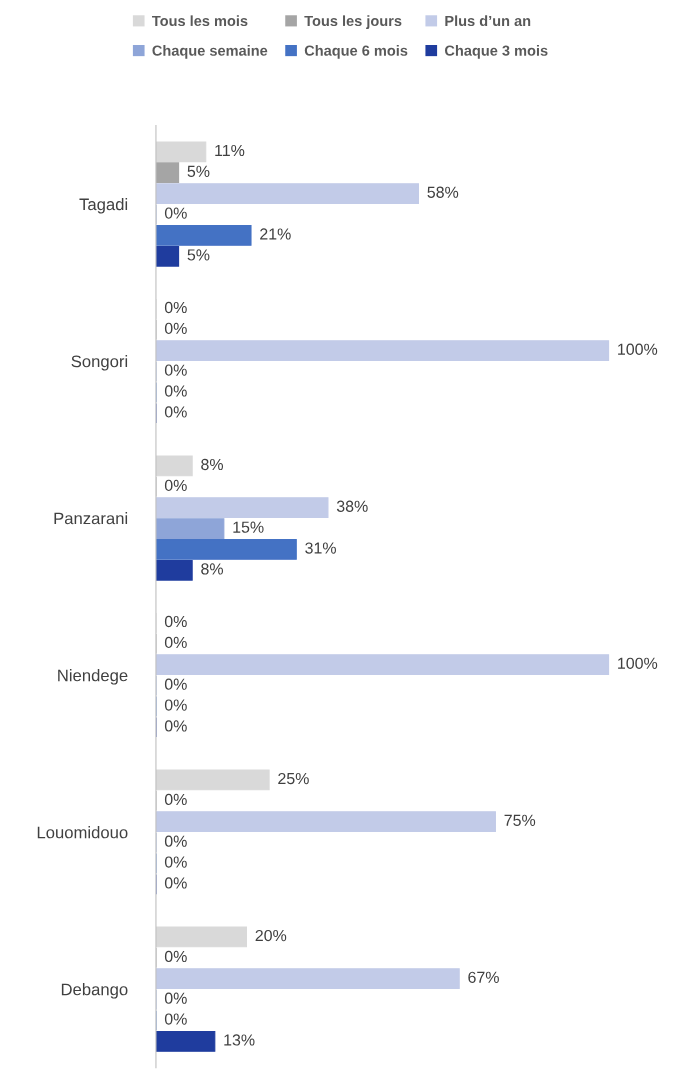 This screenshot has width=681, height=1073. I want to click on y-tick-label: Niendege, so click(93, 677).